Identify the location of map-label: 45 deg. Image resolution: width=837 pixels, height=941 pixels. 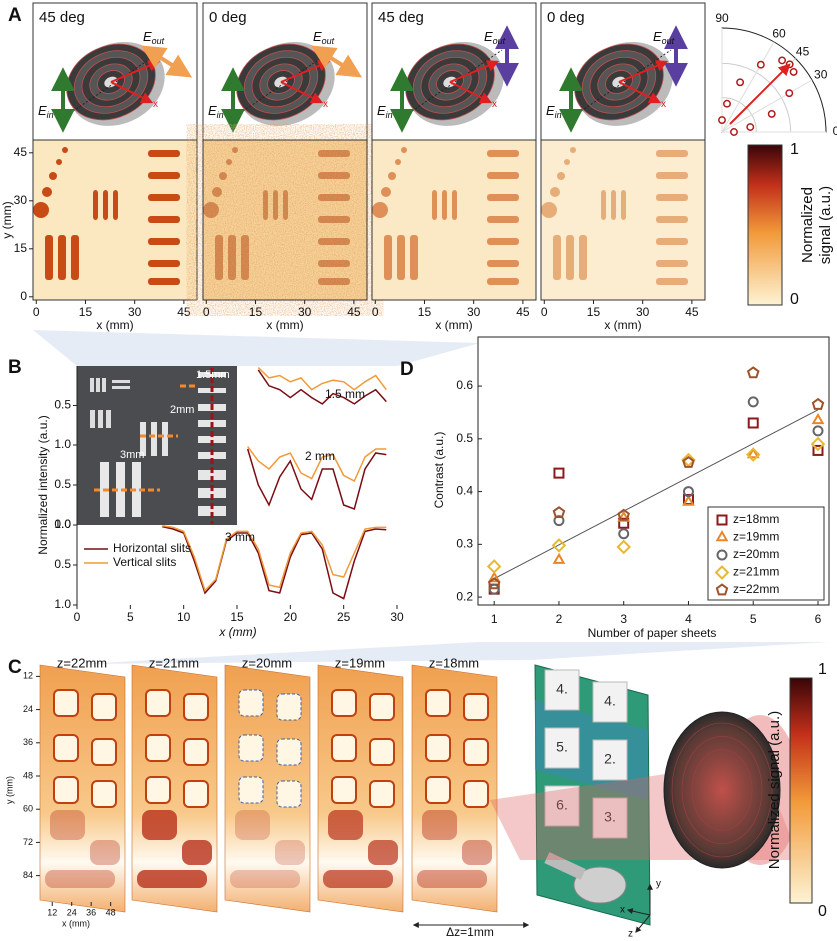
(401, 17).